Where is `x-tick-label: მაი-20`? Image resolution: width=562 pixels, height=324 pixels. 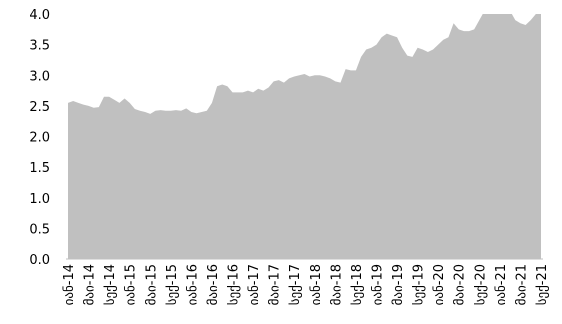 x-tick-label: მაი-20 is located at coordinates (460, 284).